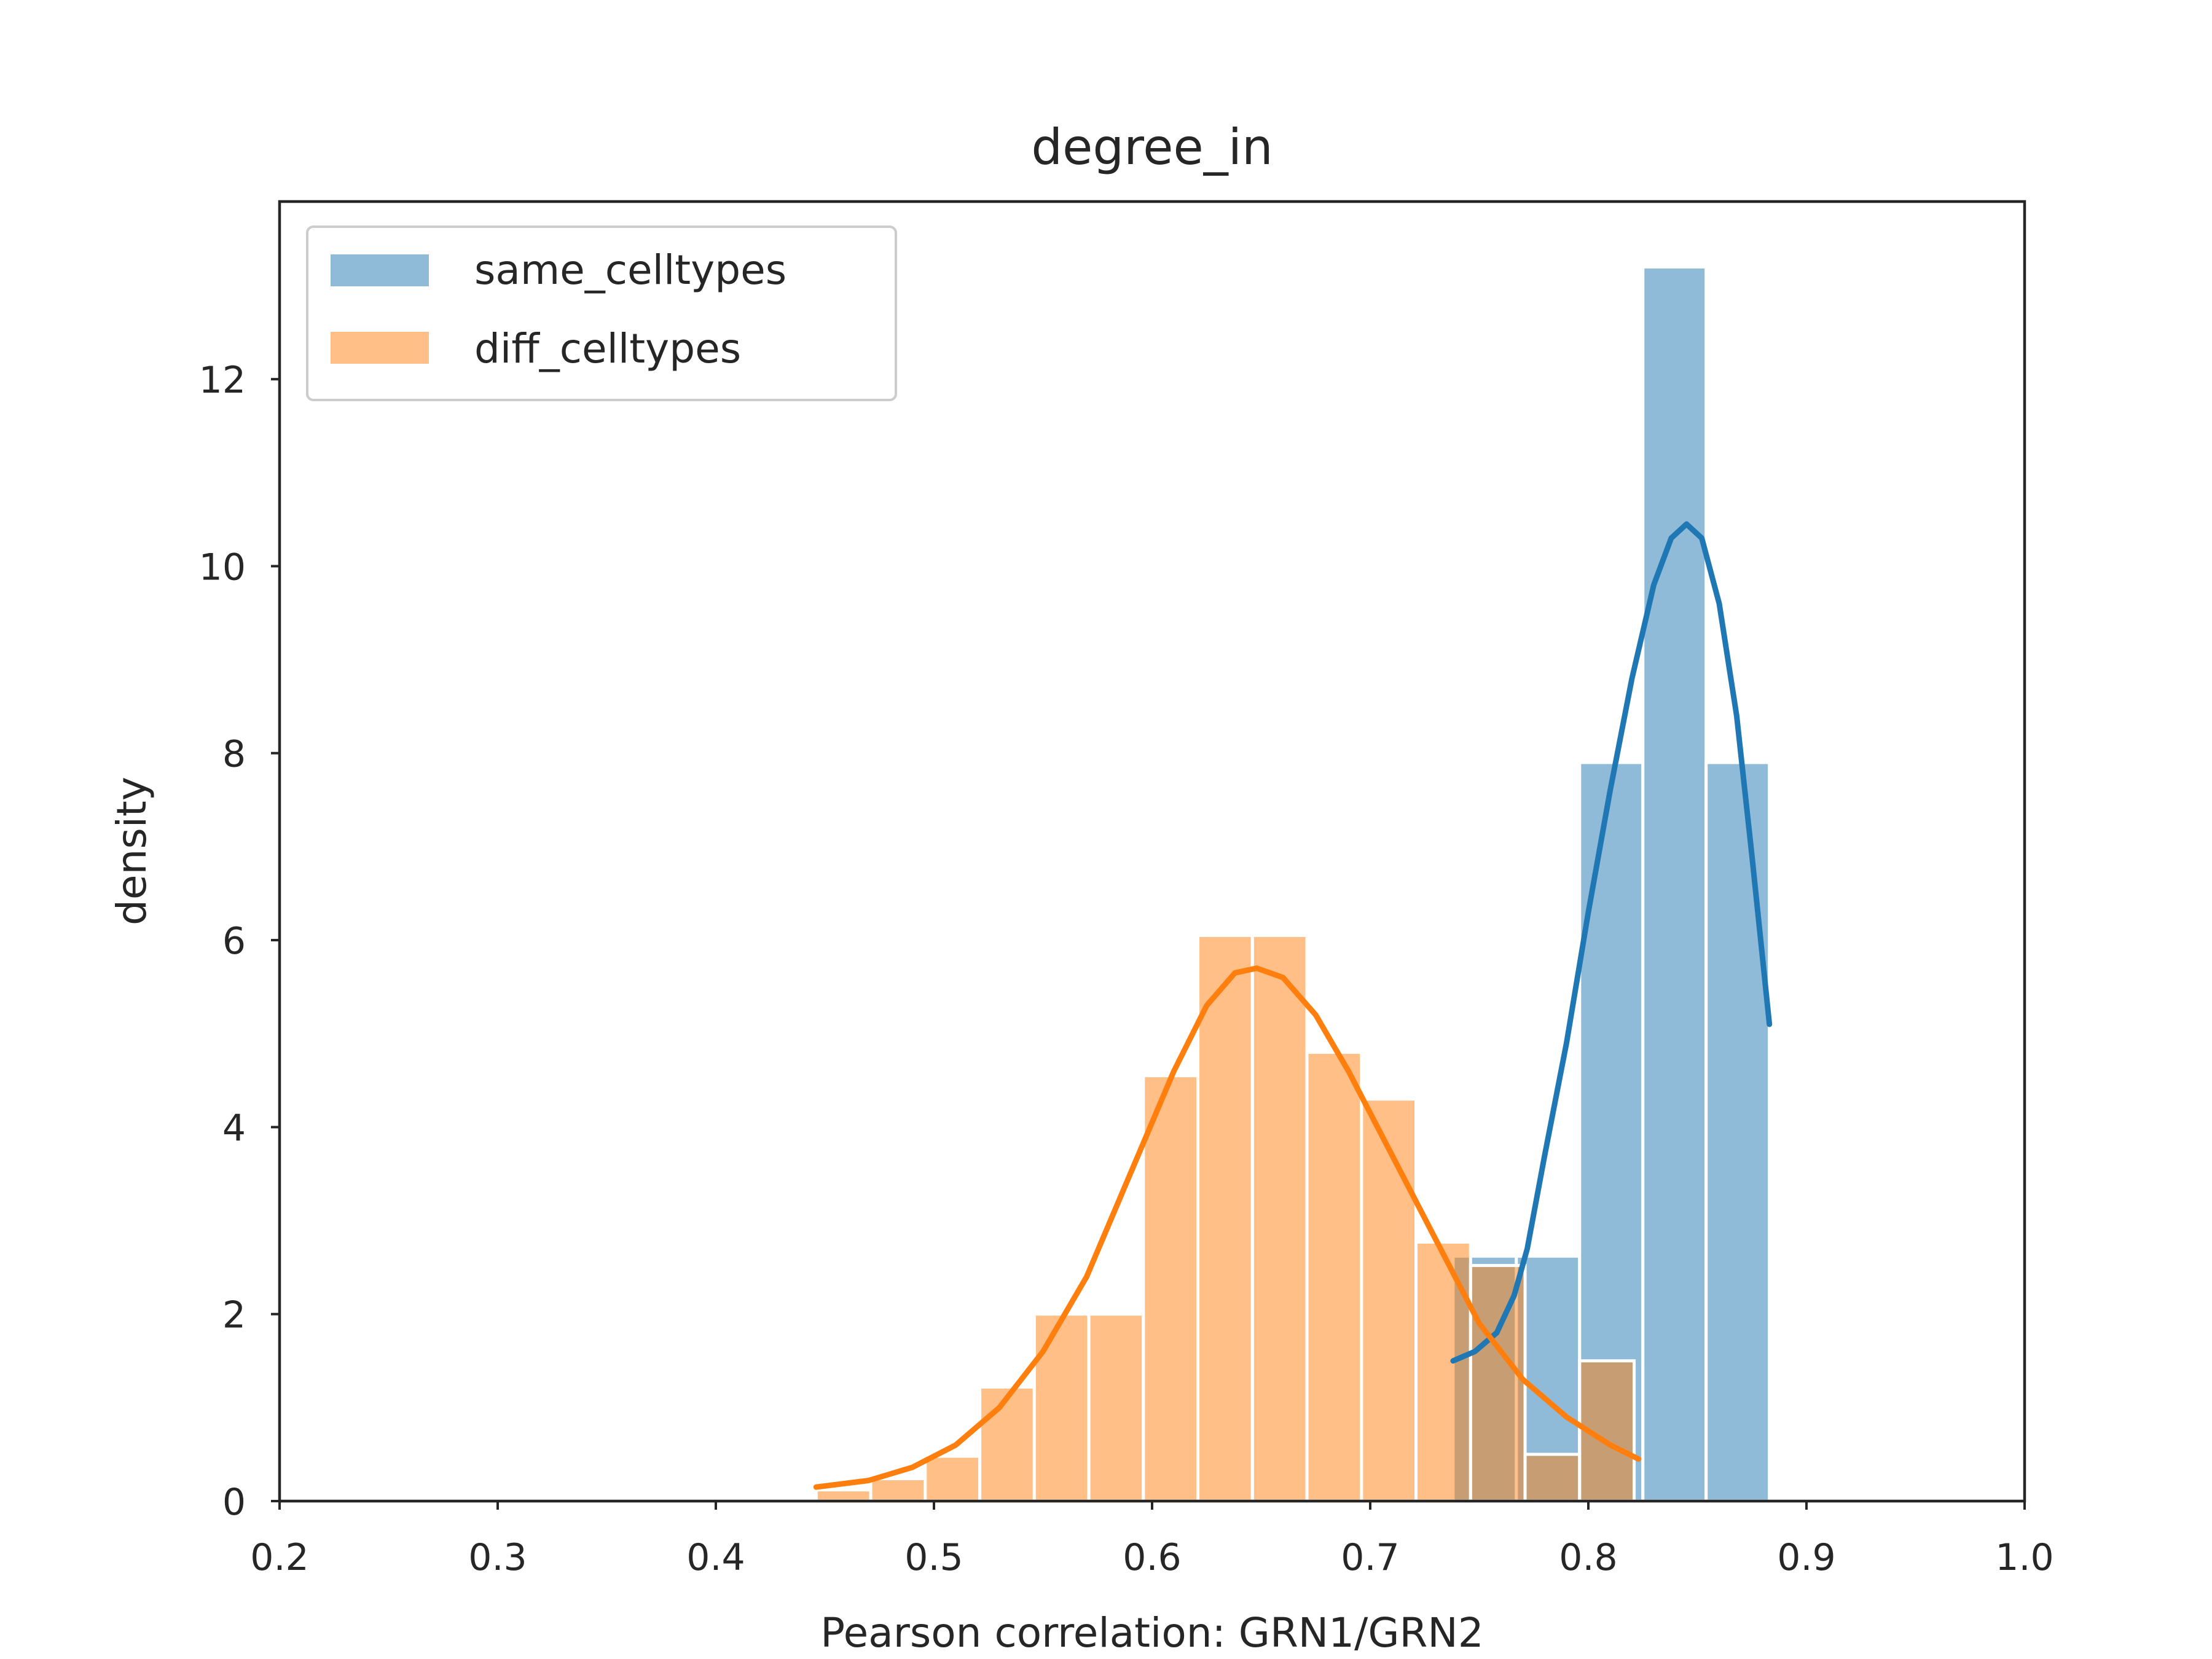 The width and height of the screenshot is (2212, 1659). Describe the element at coordinates (234, 1502) in the screenshot. I see `y-tick-label-0: 0` at that location.